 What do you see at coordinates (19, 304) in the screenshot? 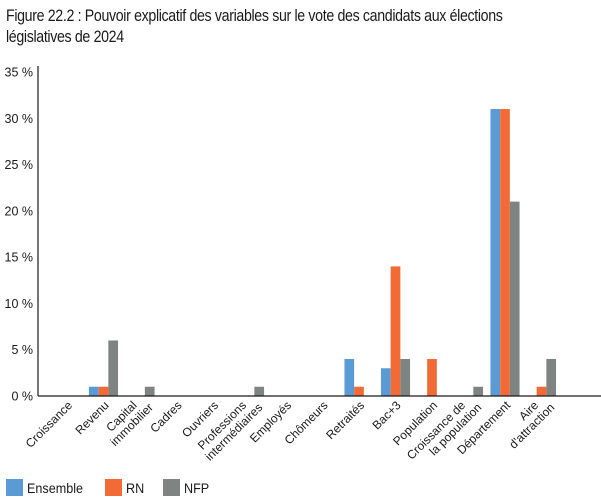
I see `y-tick-label: 10 %` at bounding box center [19, 304].